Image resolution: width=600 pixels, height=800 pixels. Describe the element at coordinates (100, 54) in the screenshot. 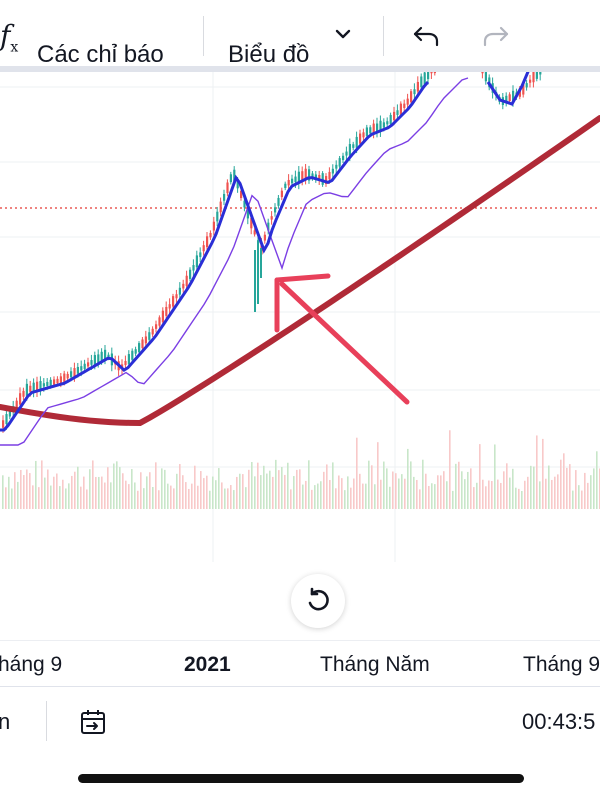

I see `indicators-button: Các chỉ báo` at that location.